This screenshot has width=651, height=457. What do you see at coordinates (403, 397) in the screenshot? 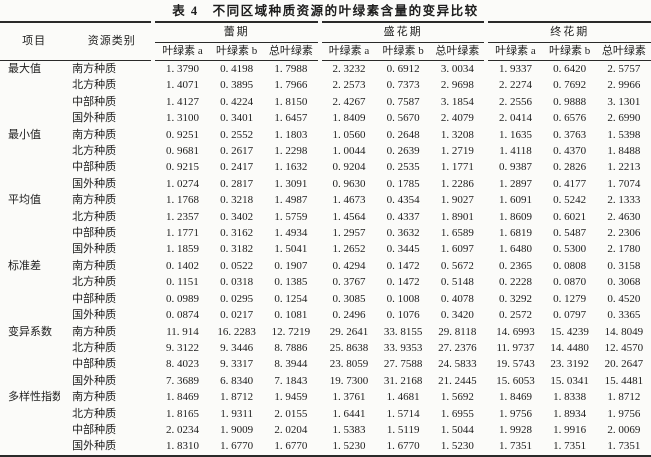
I see `value-cell: 1. 4681` at bounding box center [403, 397].